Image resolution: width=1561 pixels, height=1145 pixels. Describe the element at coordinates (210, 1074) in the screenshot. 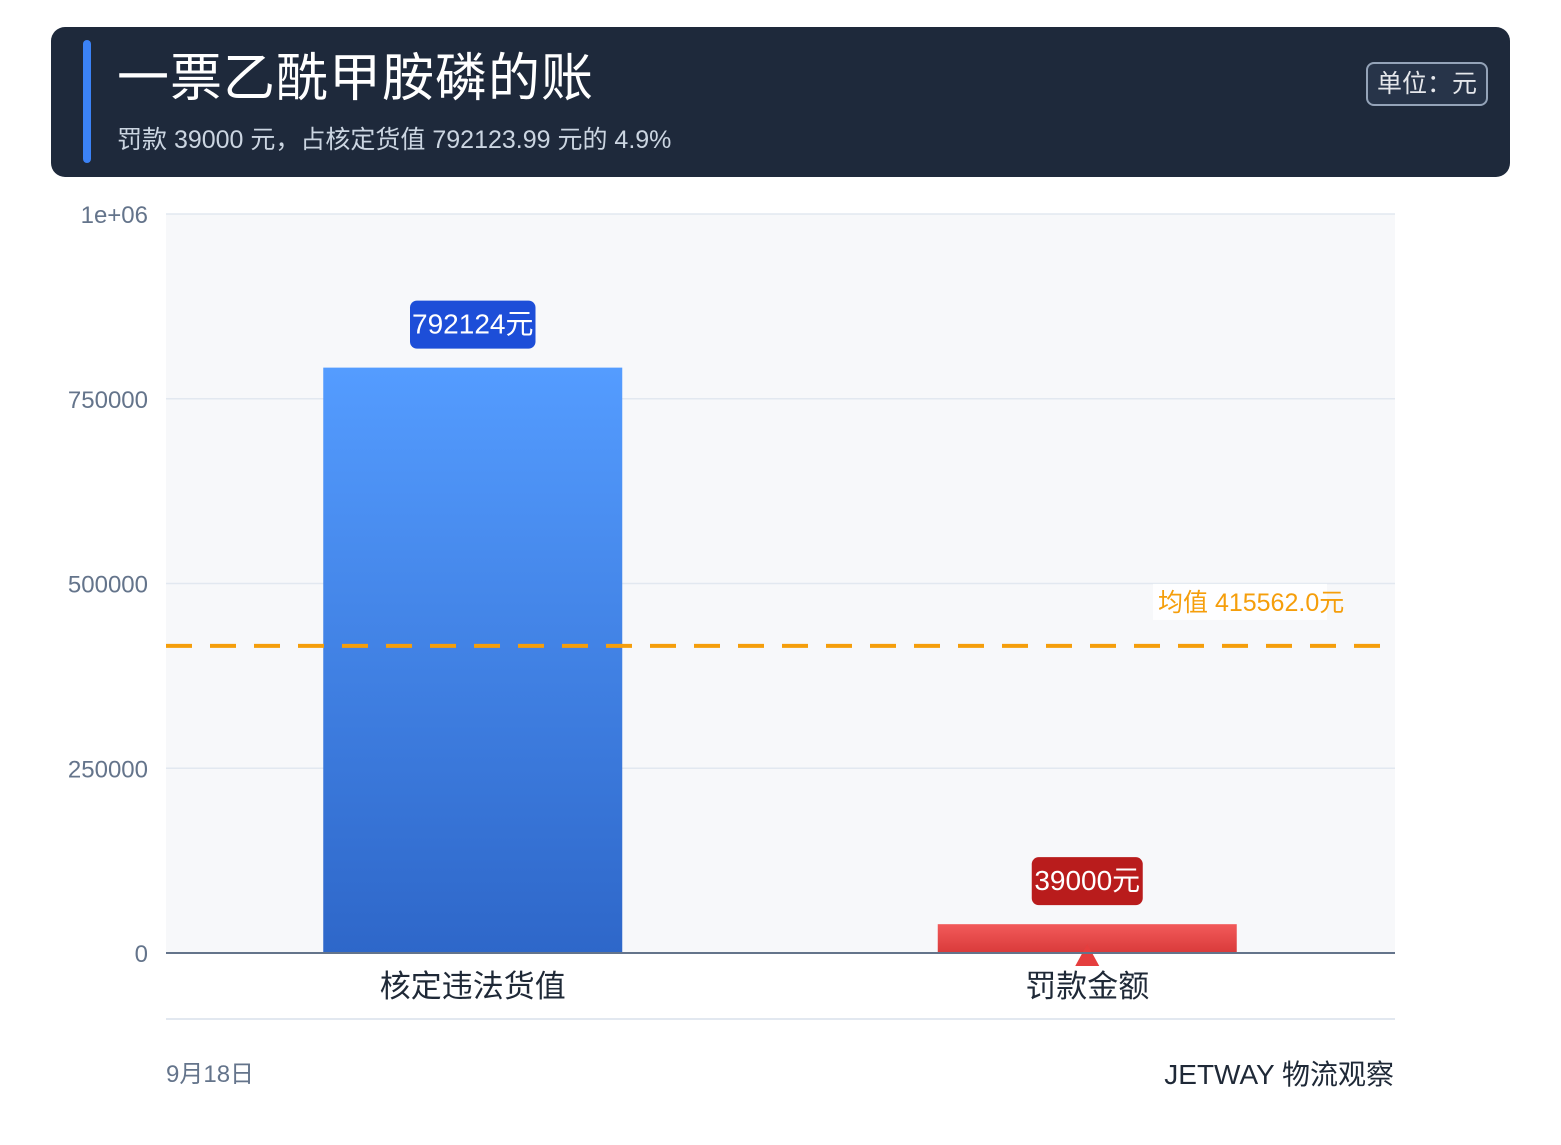

I see `footer-date: 9月18日` at that location.